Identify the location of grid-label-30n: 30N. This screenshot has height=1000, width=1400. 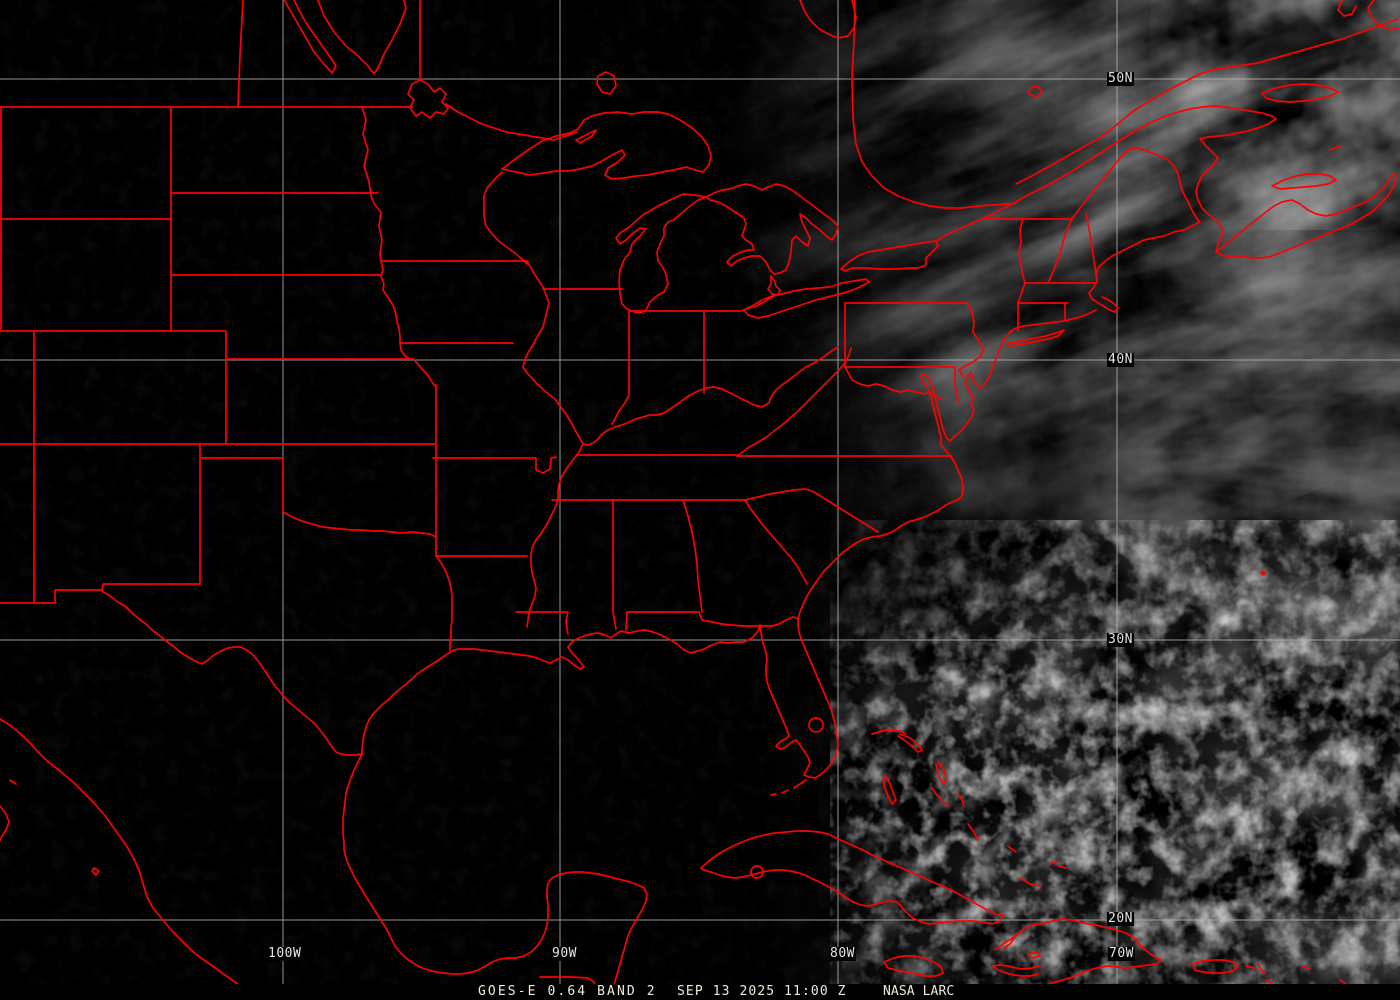
(1120, 639).